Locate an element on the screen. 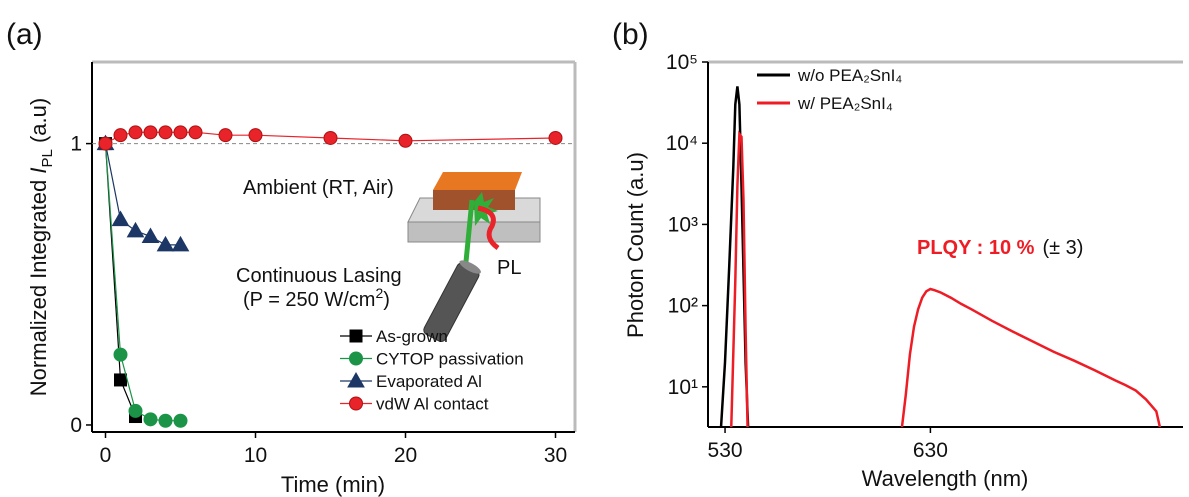 This screenshot has height=497, width=1189. y-axis-label: Normalized Integrated IPL (a.u) is located at coordinates (41, 247).